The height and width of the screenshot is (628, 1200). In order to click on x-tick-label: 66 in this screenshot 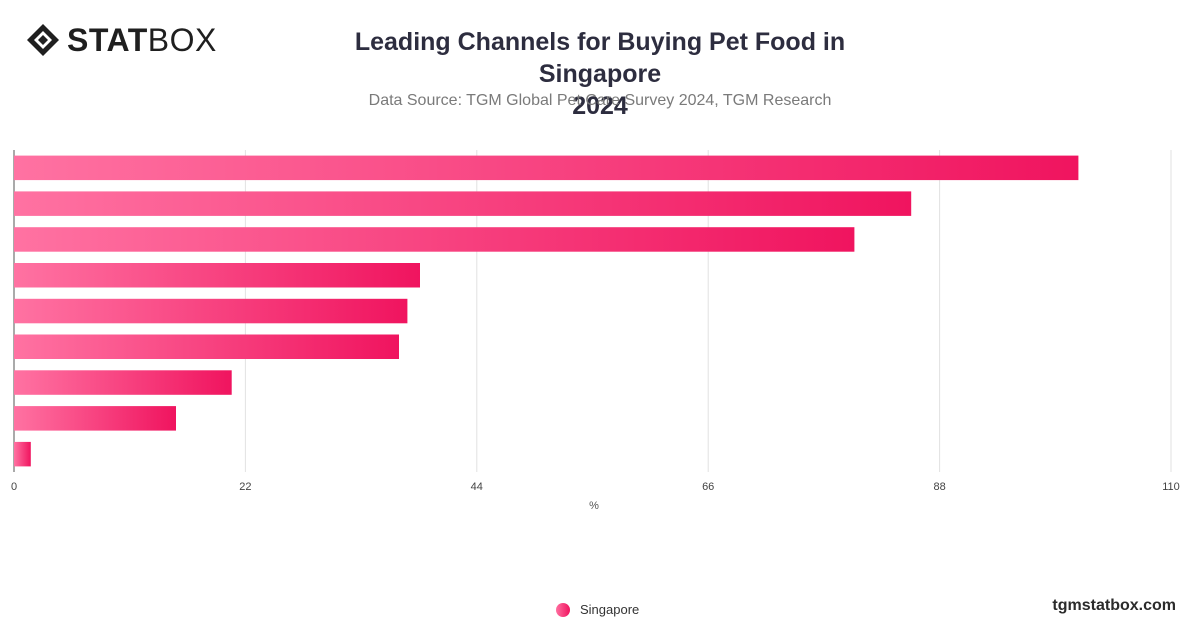, I will do `click(708, 487)`.